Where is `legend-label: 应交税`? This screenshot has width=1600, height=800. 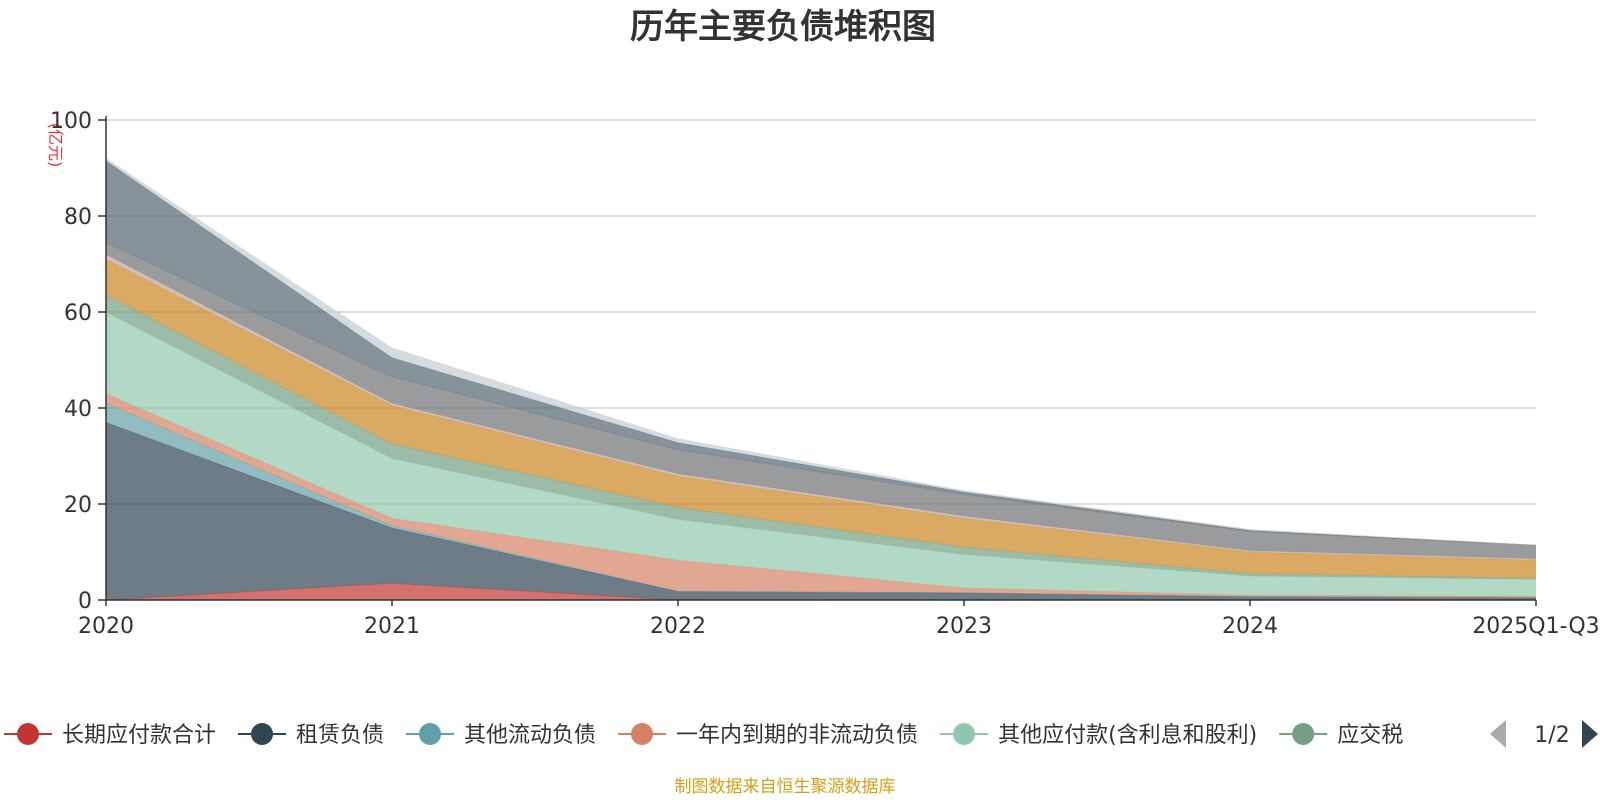 legend-label: 应交税 is located at coordinates (1370, 735).